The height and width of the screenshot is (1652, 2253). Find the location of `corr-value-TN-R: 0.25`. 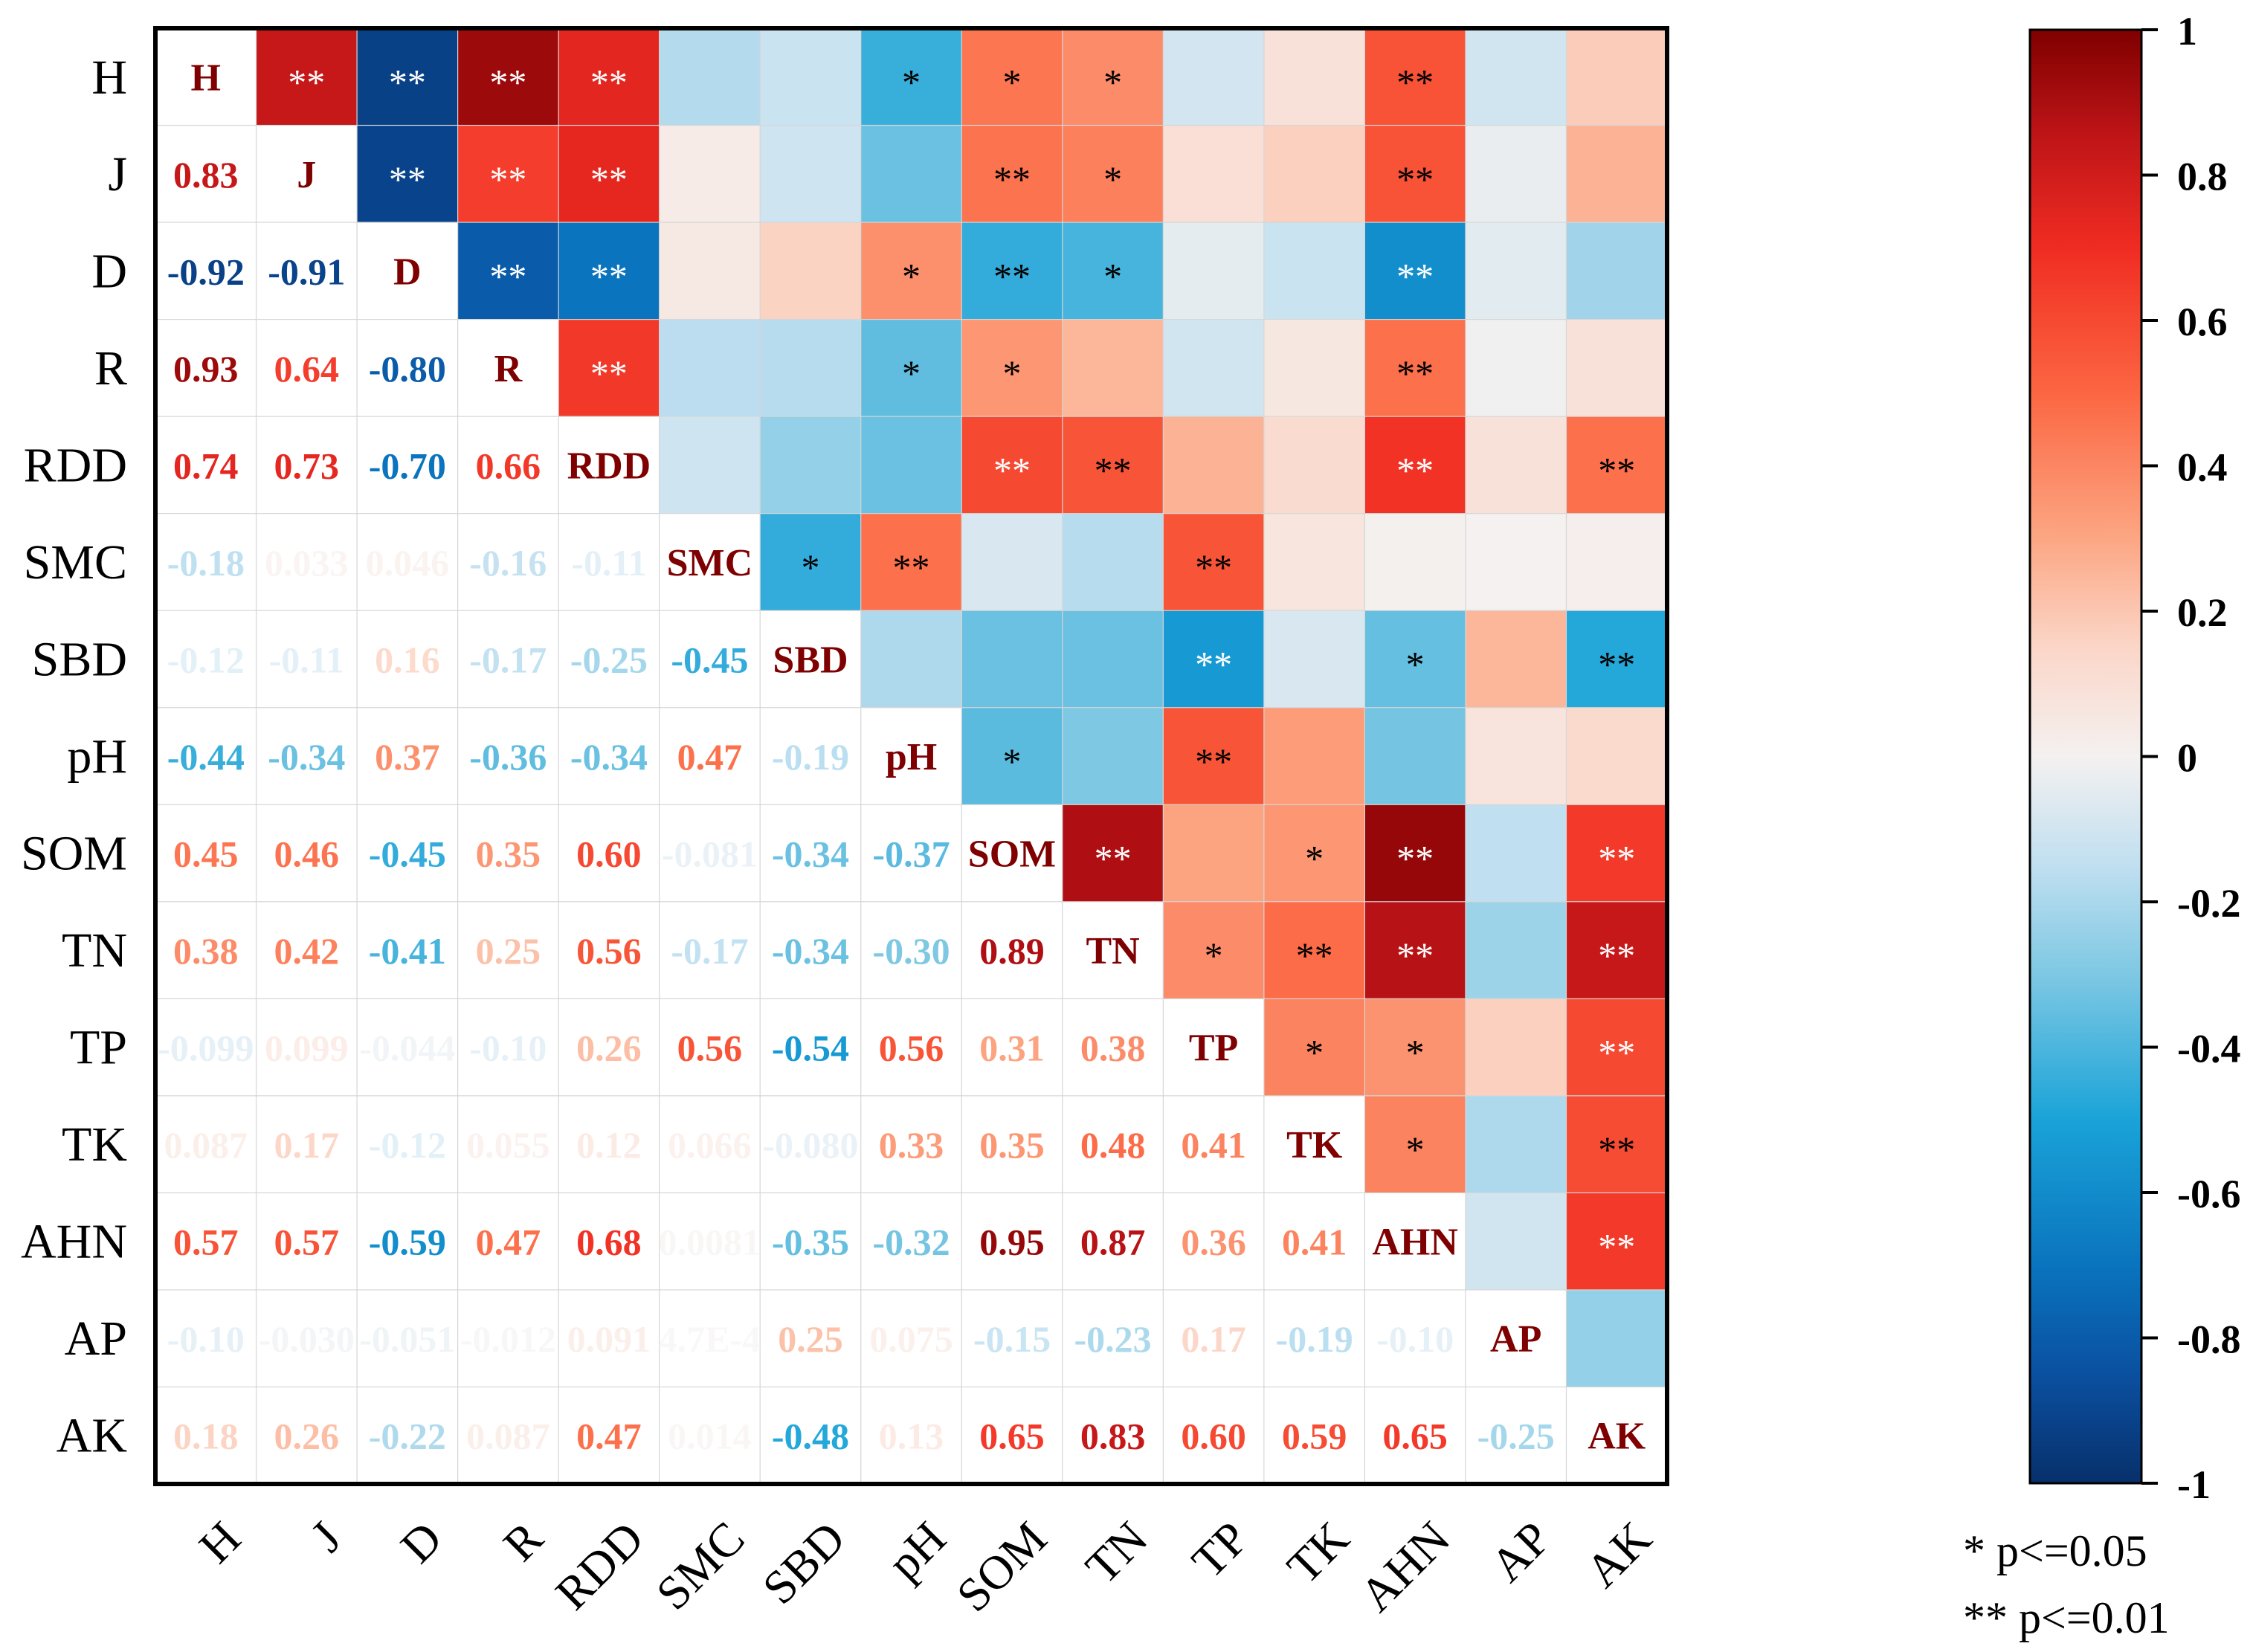

corr-value-TN-R: 0.25 is located at coordinates (508, 951).